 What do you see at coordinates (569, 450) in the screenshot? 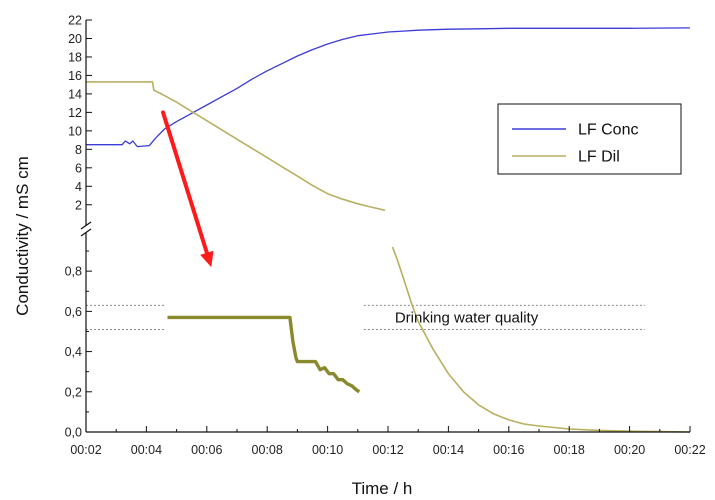
I see `x-tick-label: 00:18` at bounding box center [569, 450].